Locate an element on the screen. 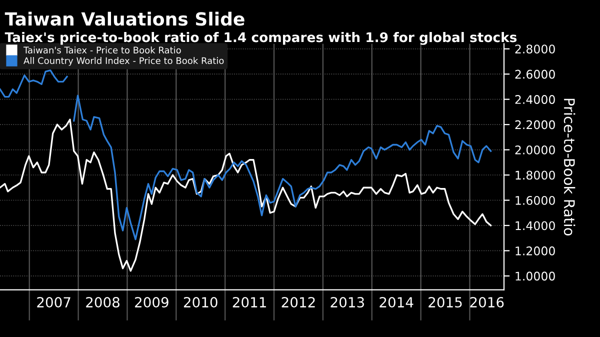 The height and width of the screenshot is (337, 600). legend-label: All Country World Index - Price to Book Ratio is located at coordinates (124, 61).